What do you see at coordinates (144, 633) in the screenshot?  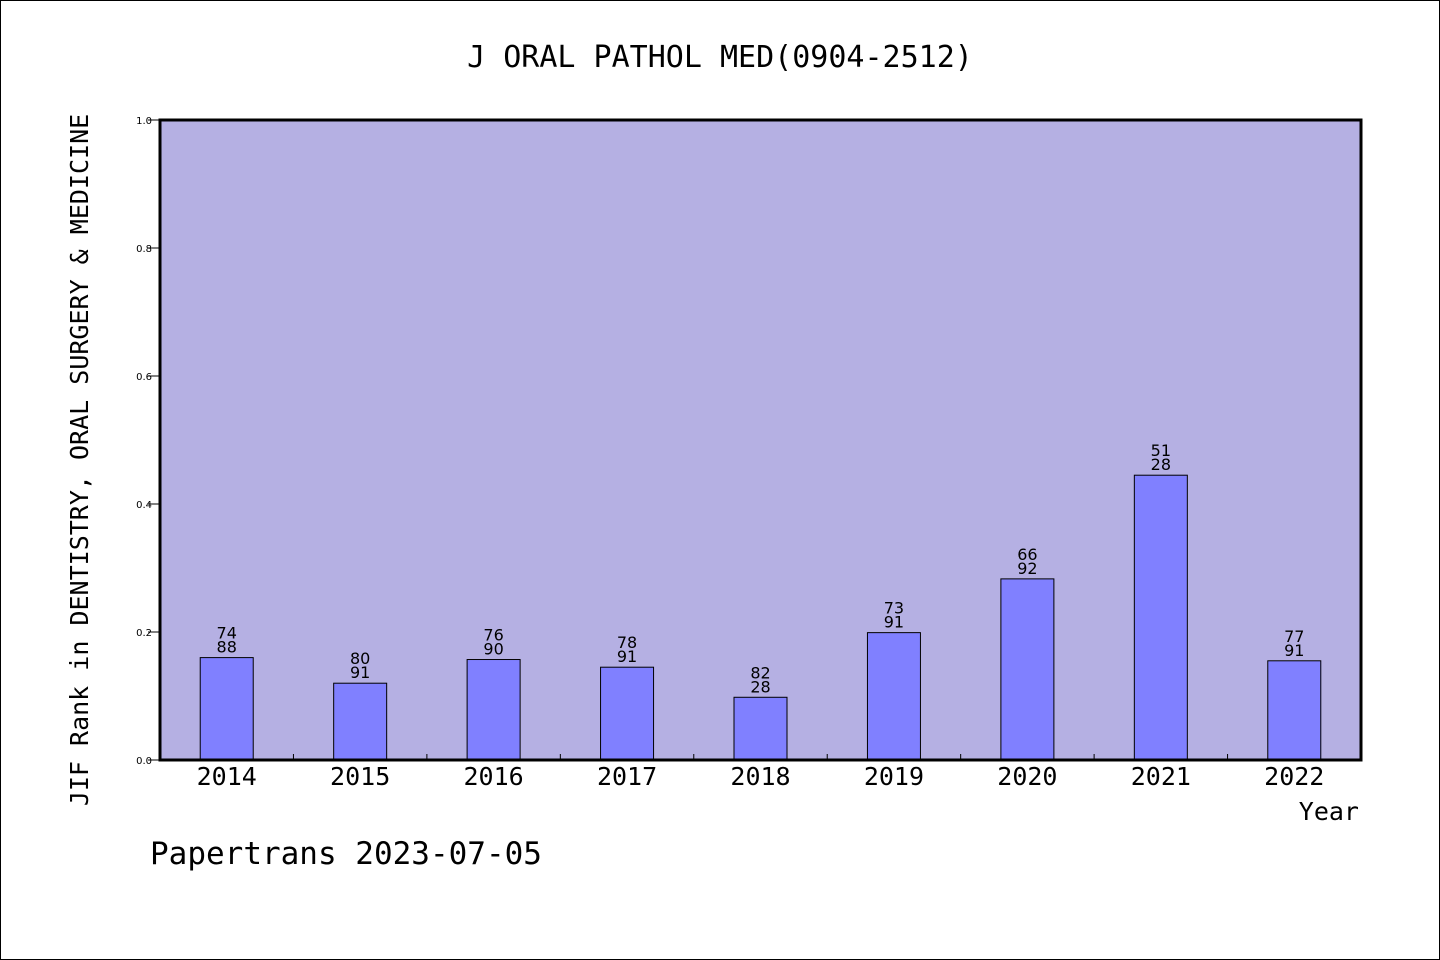 I see `y-tick-label: 0.2` at bounding box center [144, 633].